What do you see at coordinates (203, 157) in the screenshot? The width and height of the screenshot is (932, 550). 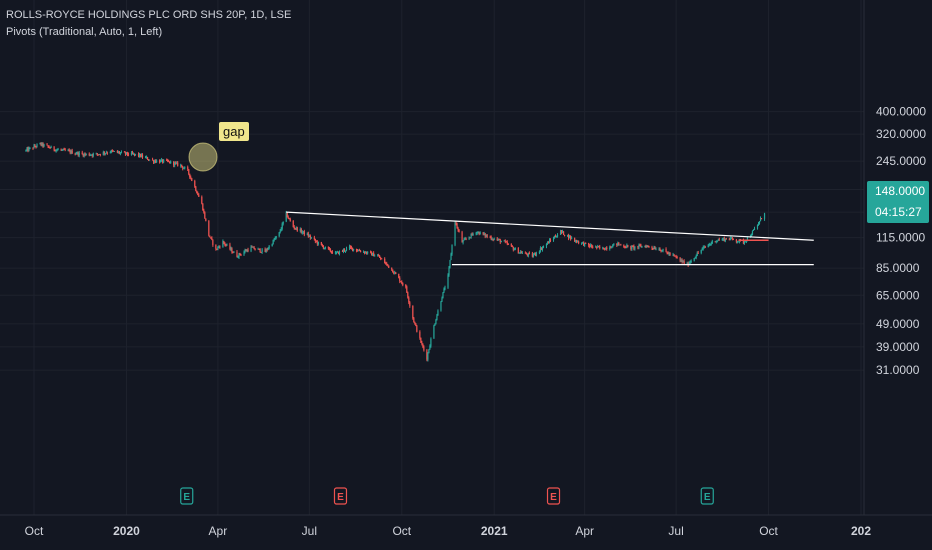 I see `gap-highlight-circle` at bounding box center [203, 157].